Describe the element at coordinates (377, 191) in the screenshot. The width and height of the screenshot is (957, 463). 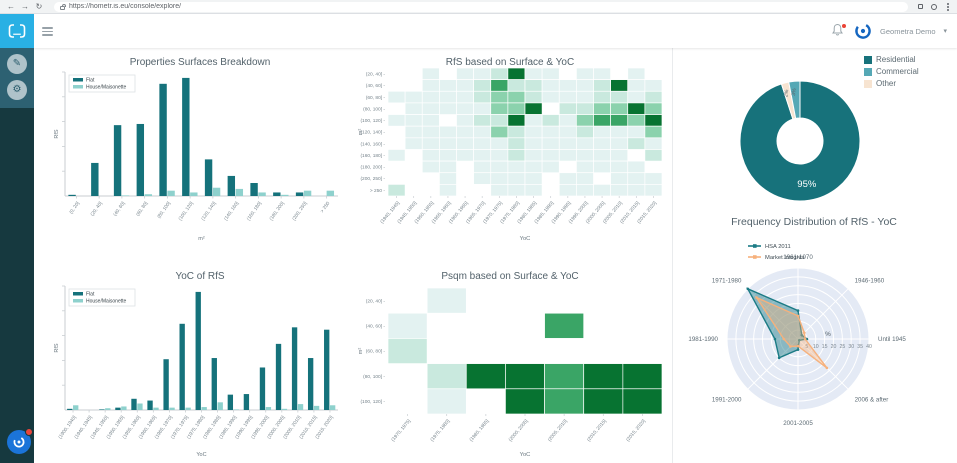
I see `svg-text: > 250 -` at that location.